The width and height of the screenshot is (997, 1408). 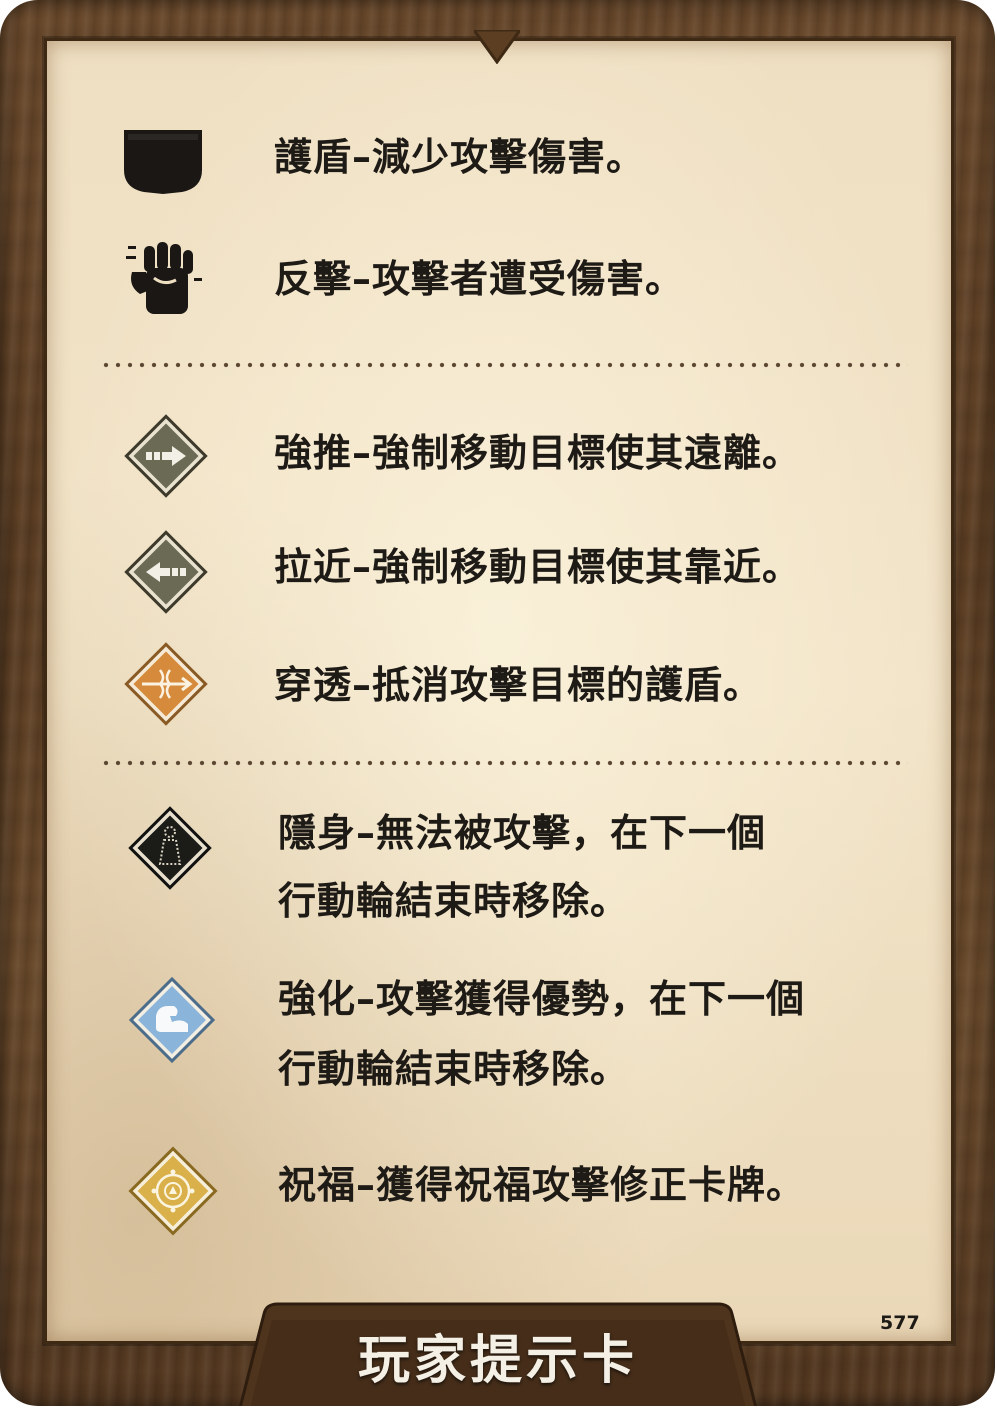 I want to click on panel-notch, so click(x=497, y=47).